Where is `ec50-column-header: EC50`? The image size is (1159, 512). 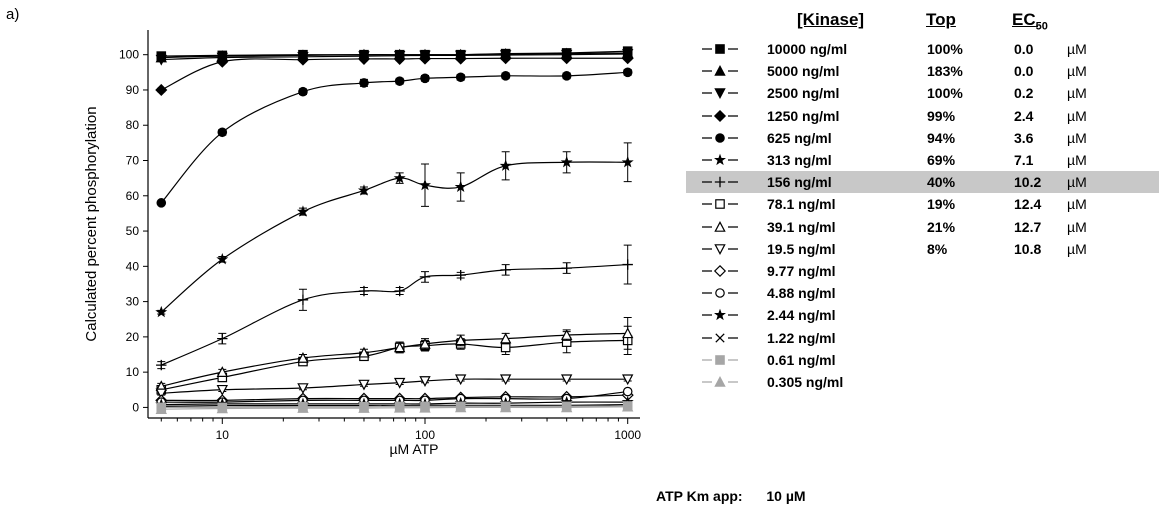
ec50-column-header: EC50 is located at coordinates (1030, 21).